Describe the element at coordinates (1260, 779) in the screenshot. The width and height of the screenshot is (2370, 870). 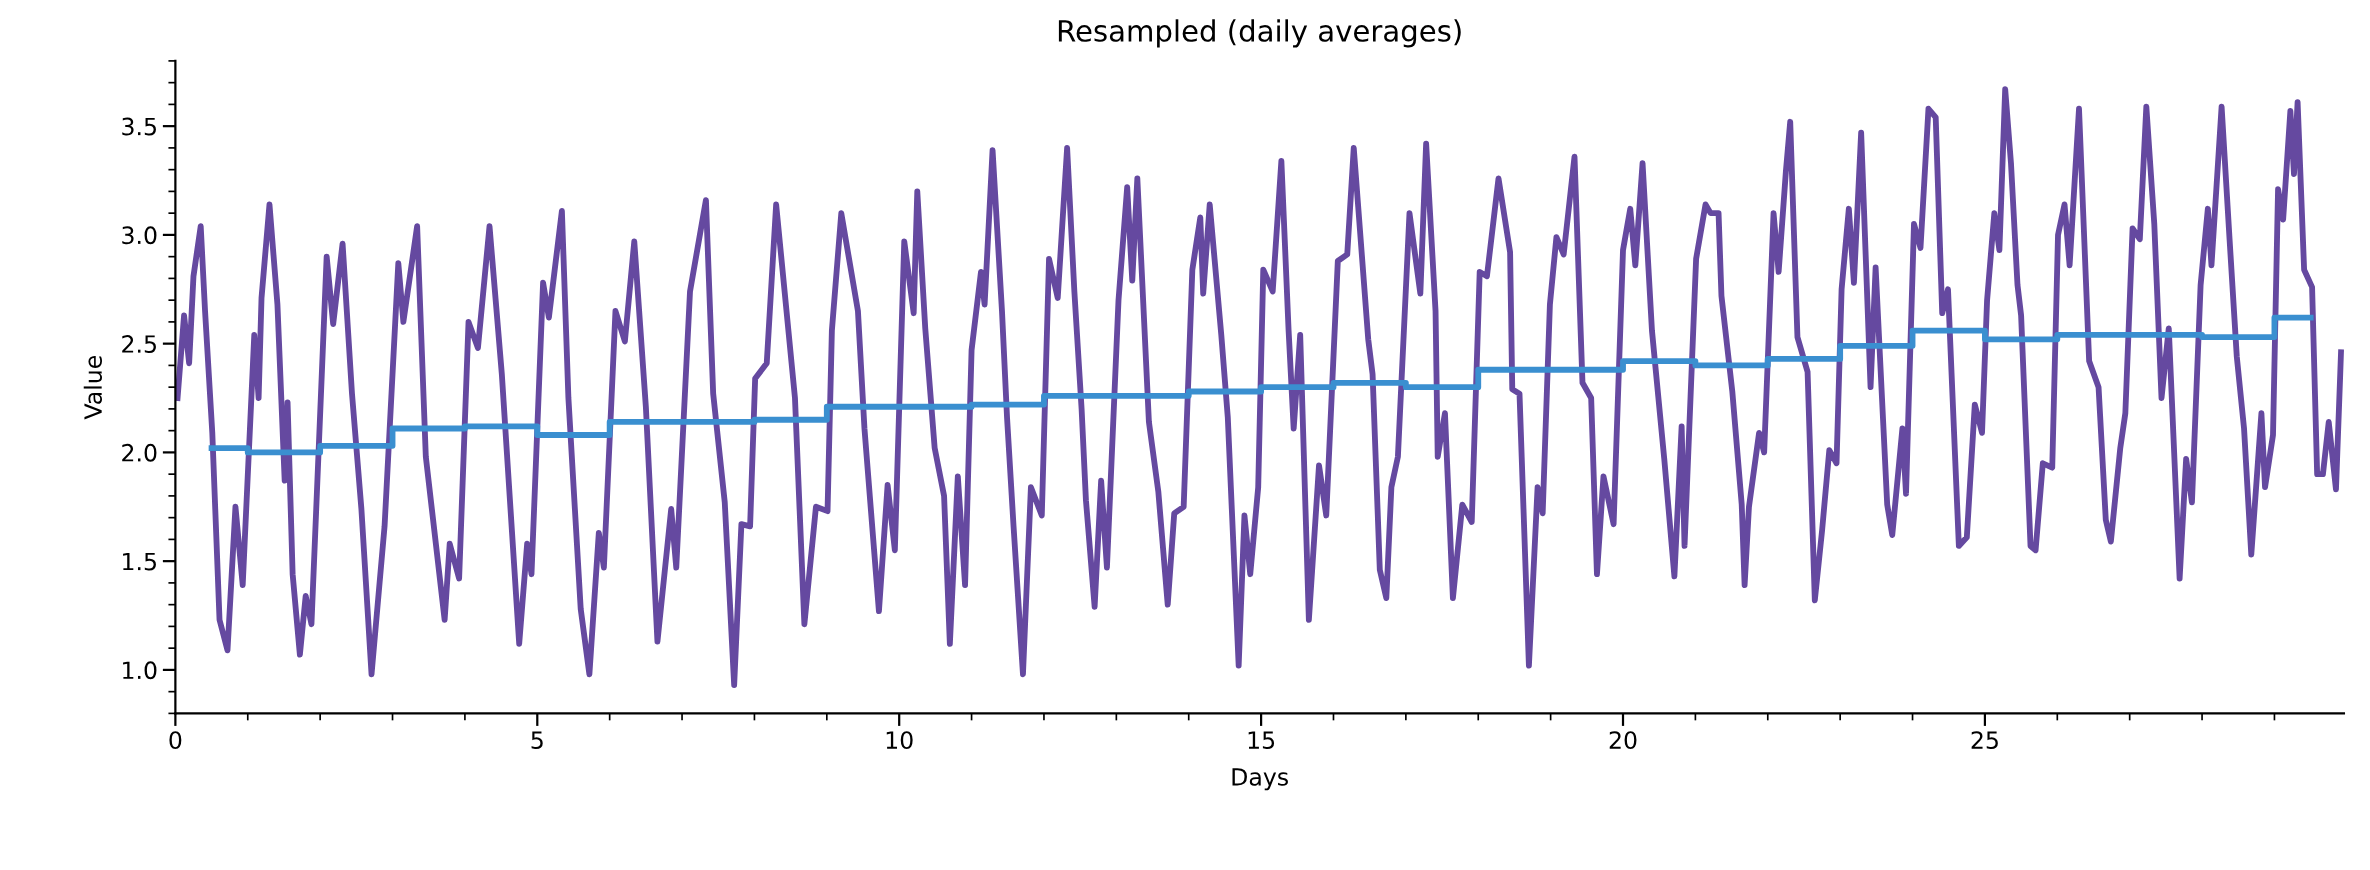
I see `x-axis-title: Days` at that location.